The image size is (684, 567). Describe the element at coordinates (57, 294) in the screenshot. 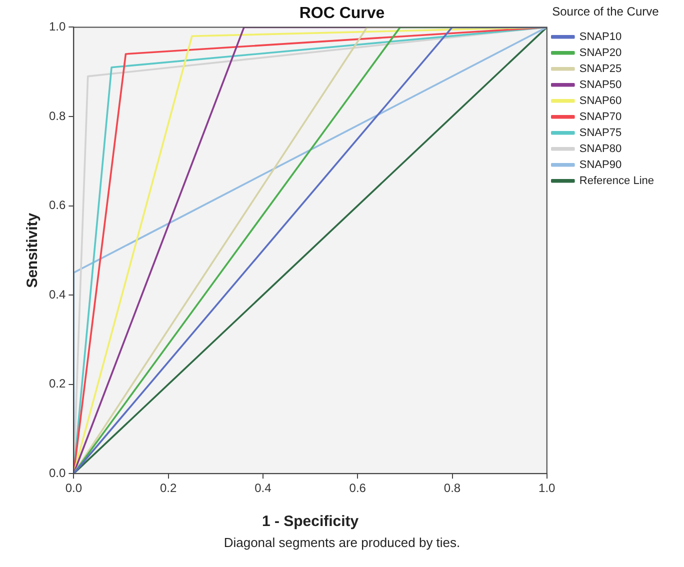

I see `y-tick-label: 0.4` at that location.